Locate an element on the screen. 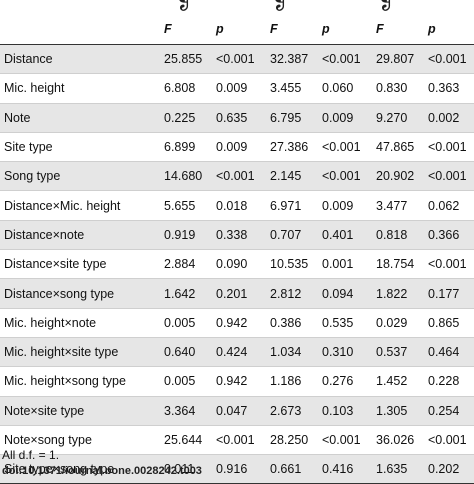  cell-f: 0.818 is located at coordinates (398, 235).